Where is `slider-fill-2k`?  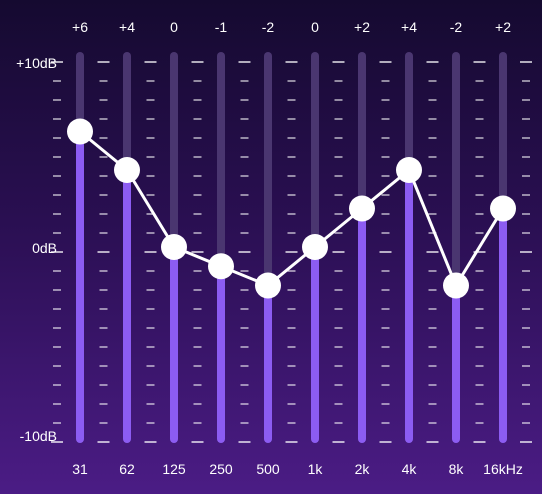
slider-fill-2k is located at coordinates (362, 325).